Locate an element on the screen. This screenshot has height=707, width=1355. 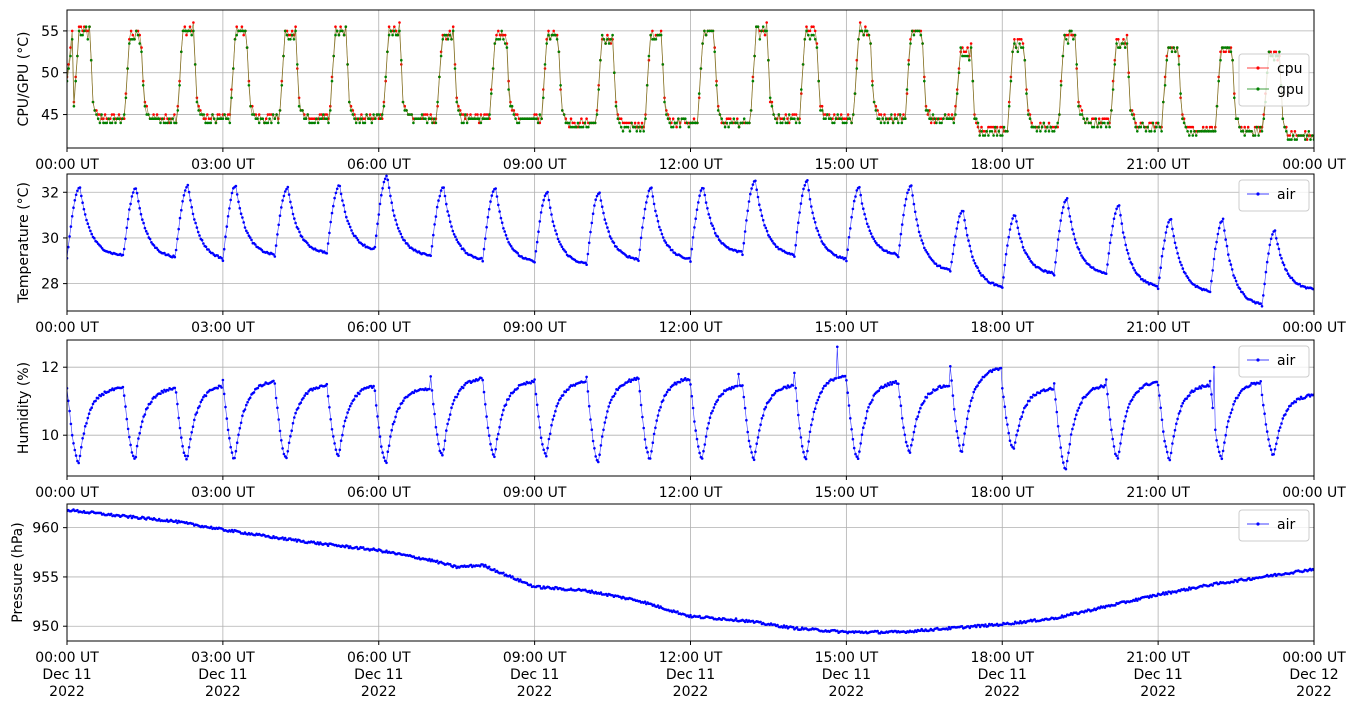
y-tick-label: 30 is located at coordinates (50, 239).